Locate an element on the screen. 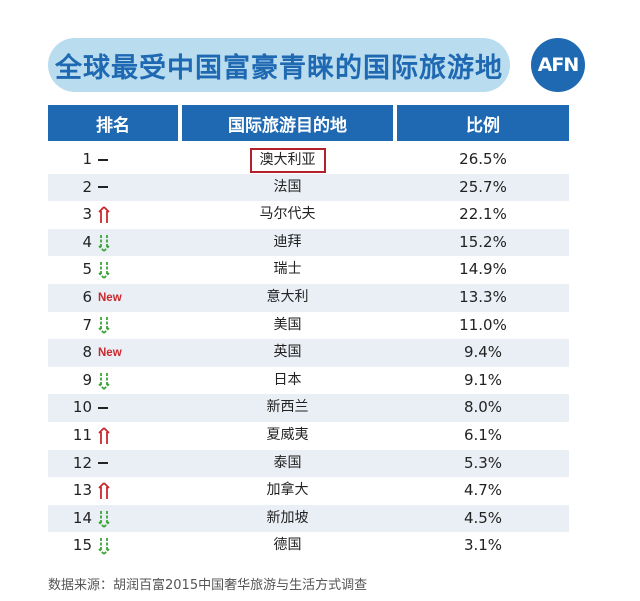 This screenshot has width=640, height=601. destination-name: 加拿大 is located at coordinates (287, 490).